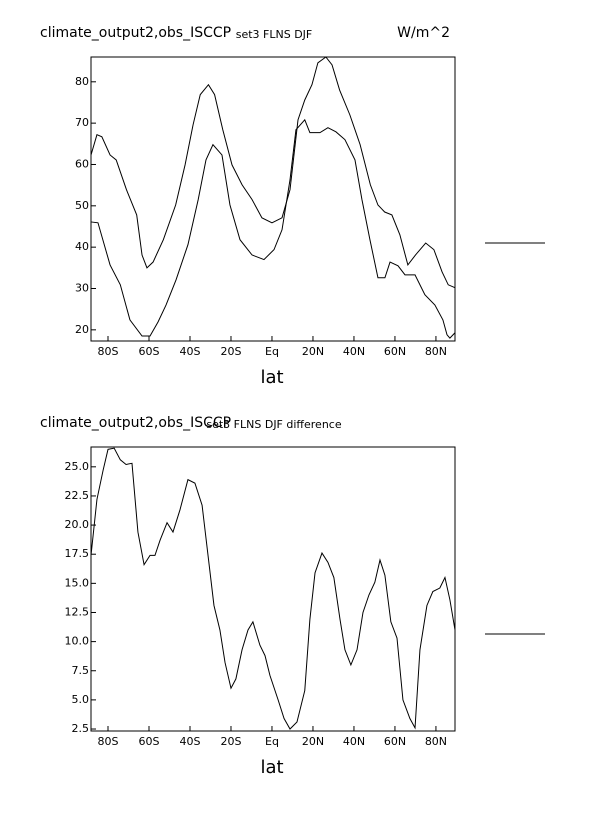 The image size is (606, 814). What do you see at coordinates (77, 611) in the screenshot?
I see `y-tick-label: 12.5` at bounding box center [77, 611].